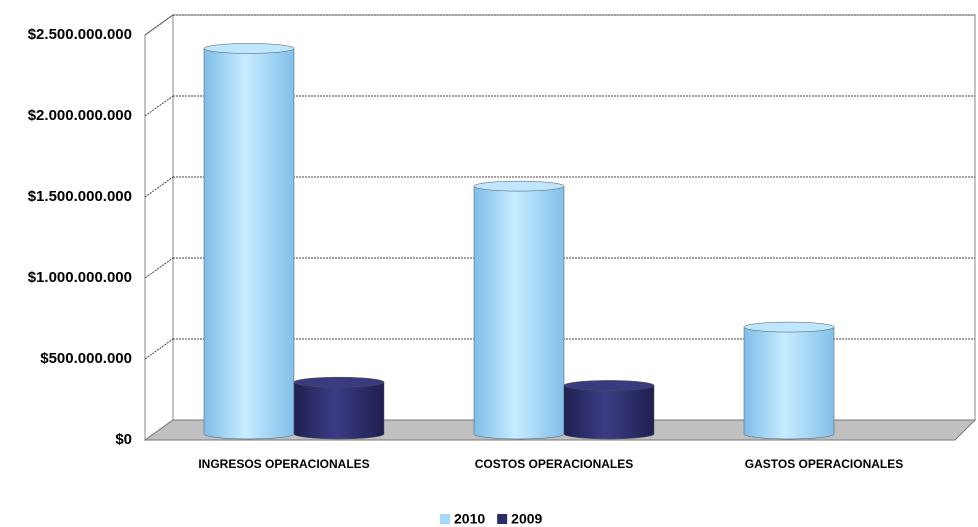 The height and width of the screenshot is (527, 978). I want to click on legend-label: 2010, so click(469, 519).